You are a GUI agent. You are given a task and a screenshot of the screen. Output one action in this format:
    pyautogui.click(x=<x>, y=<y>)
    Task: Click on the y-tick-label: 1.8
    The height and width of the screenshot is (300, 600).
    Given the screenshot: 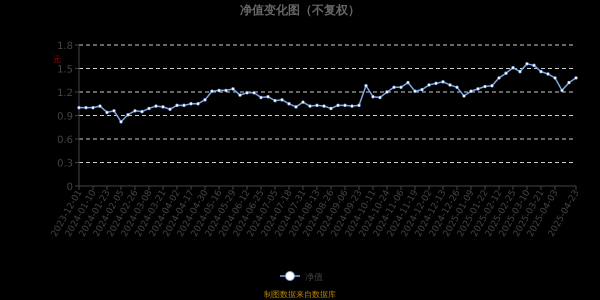 What is the action you would take?
    pyautogui.click(x=65, y=46)
    